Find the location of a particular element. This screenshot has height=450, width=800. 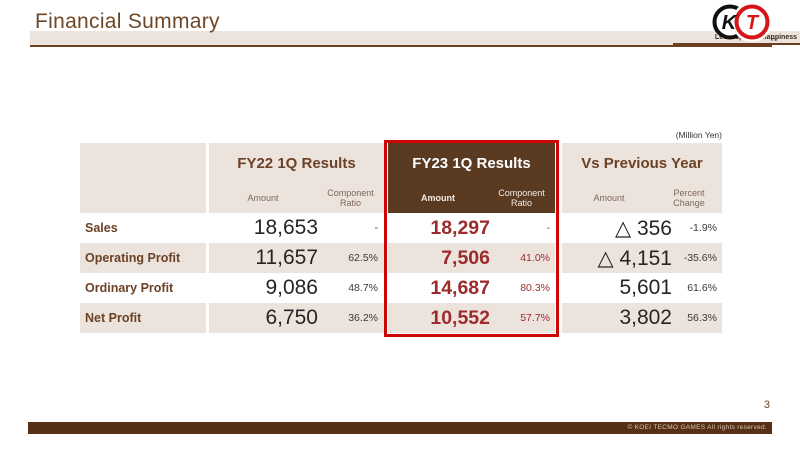

logo-t-letter: T is located at coordinates (753, 23).